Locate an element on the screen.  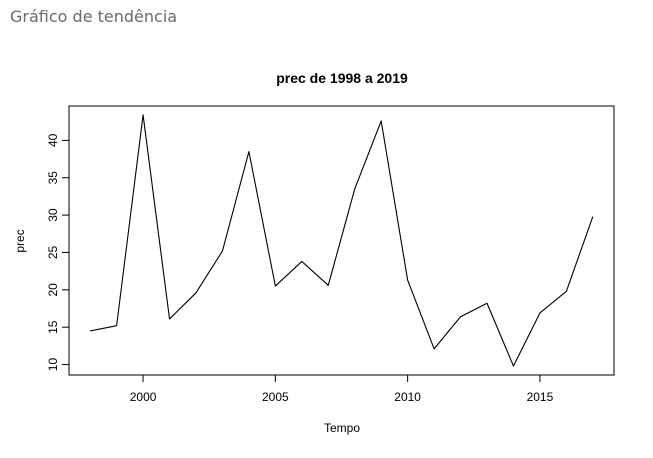
x-tick-label: 2015 is located at coordinates (540, 397).